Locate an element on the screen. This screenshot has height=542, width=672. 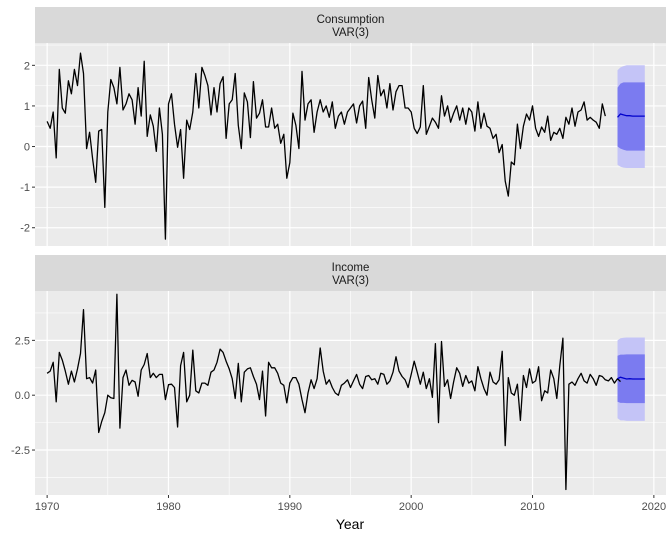
y-axis: -2.5 0.0 2.5 is located at coordinates (23, 396).